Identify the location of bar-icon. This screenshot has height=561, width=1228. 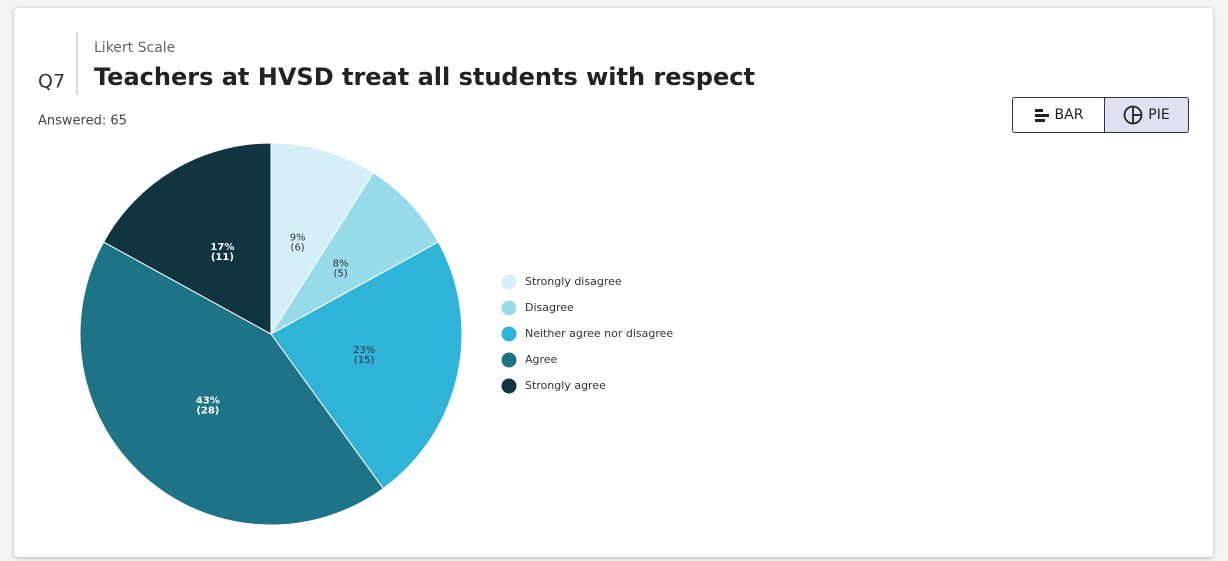
(1041, 115).